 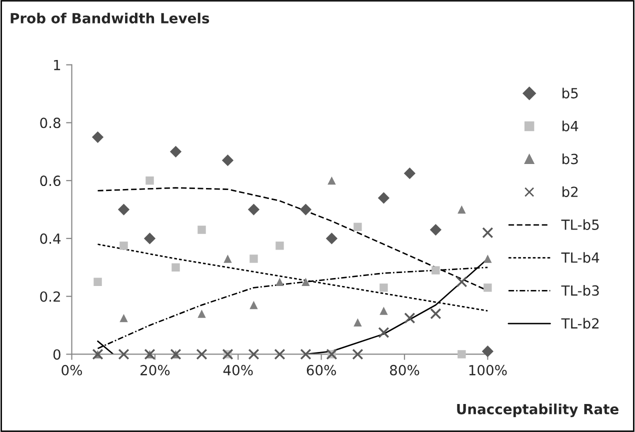 I want to click on x-tick-label: 0%, so click(x=72, y=370).